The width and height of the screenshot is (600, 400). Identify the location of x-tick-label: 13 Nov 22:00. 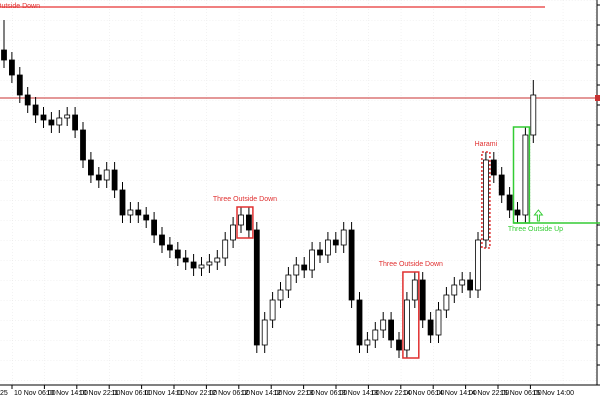
(391, 393).